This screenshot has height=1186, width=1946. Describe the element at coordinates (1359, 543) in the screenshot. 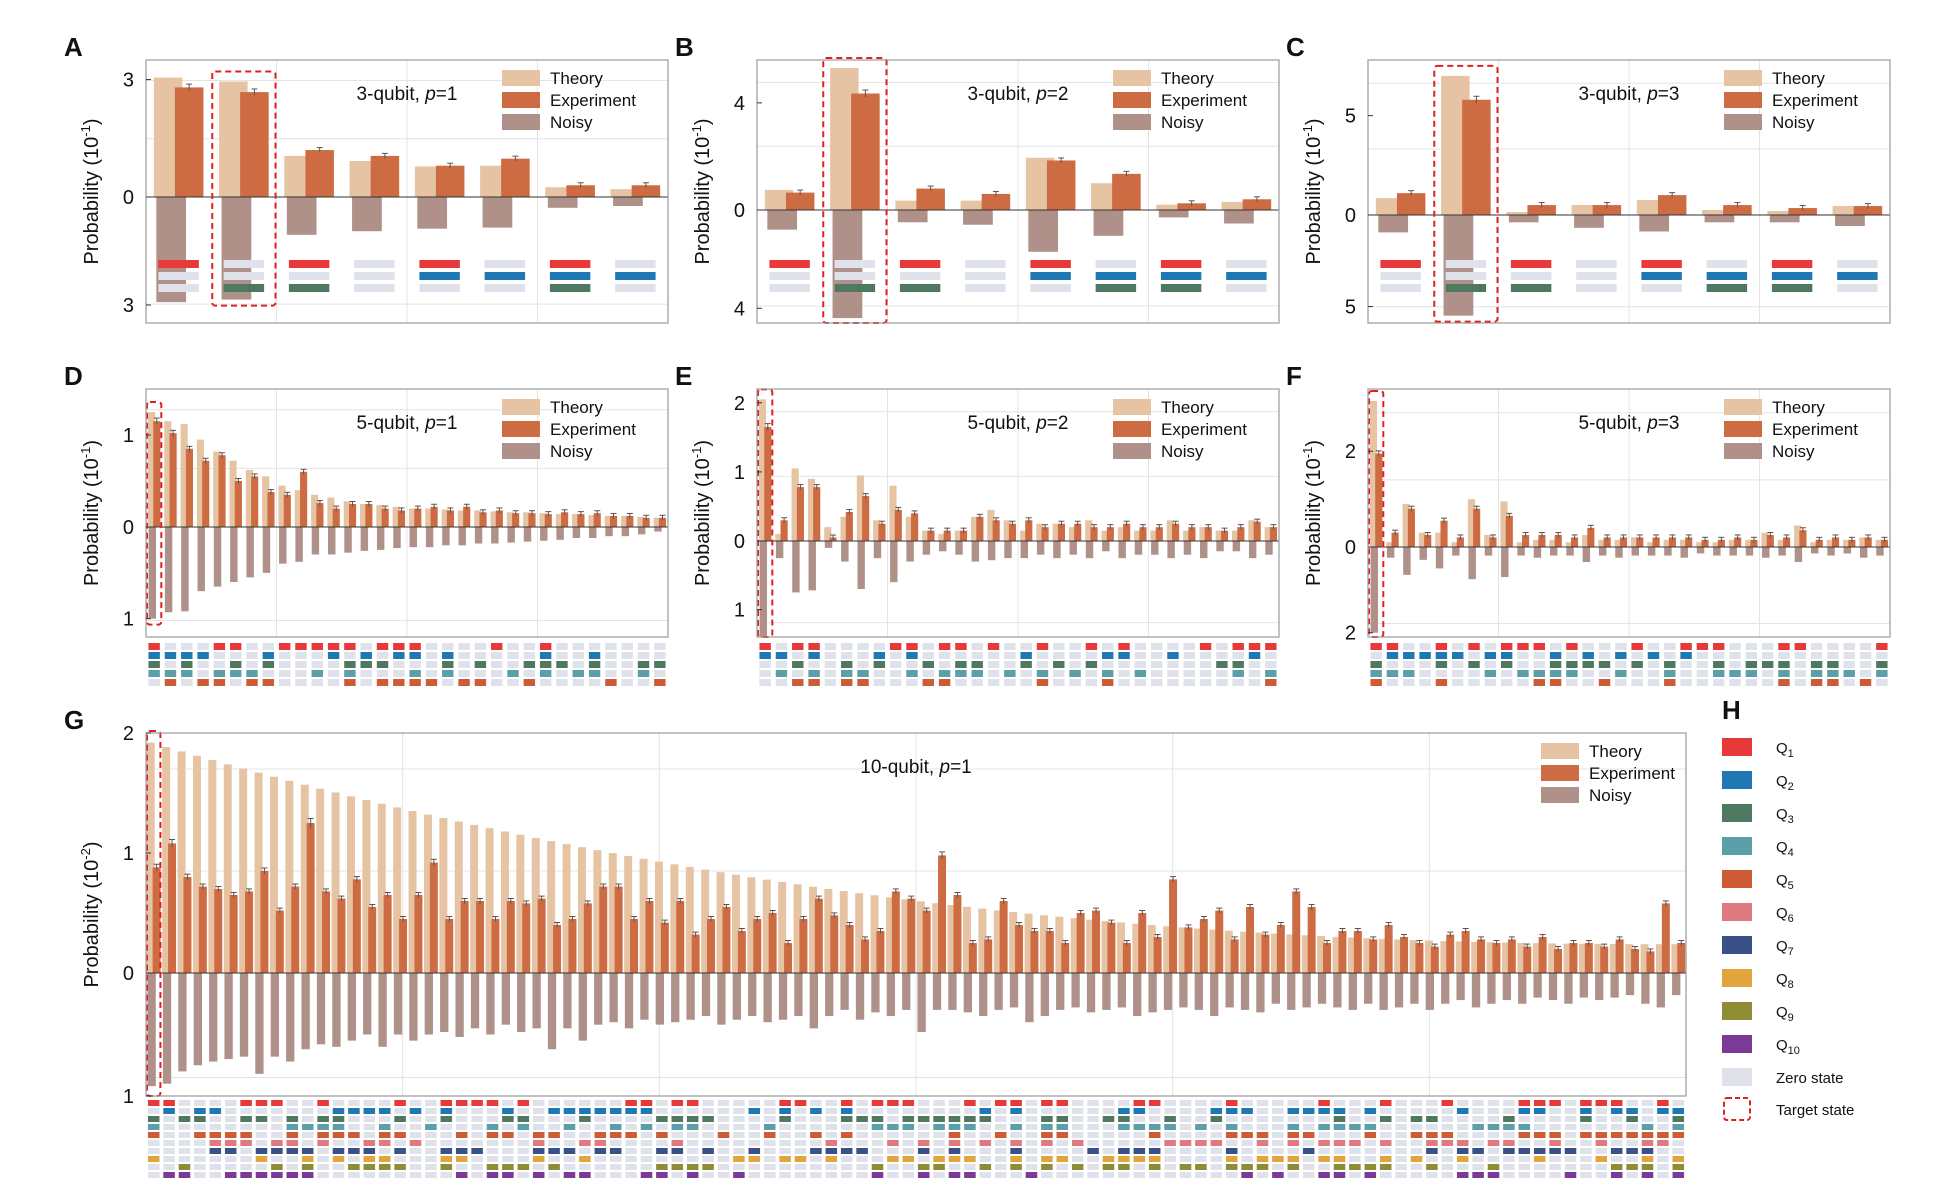

I see `y-ticks: 022` at that location.